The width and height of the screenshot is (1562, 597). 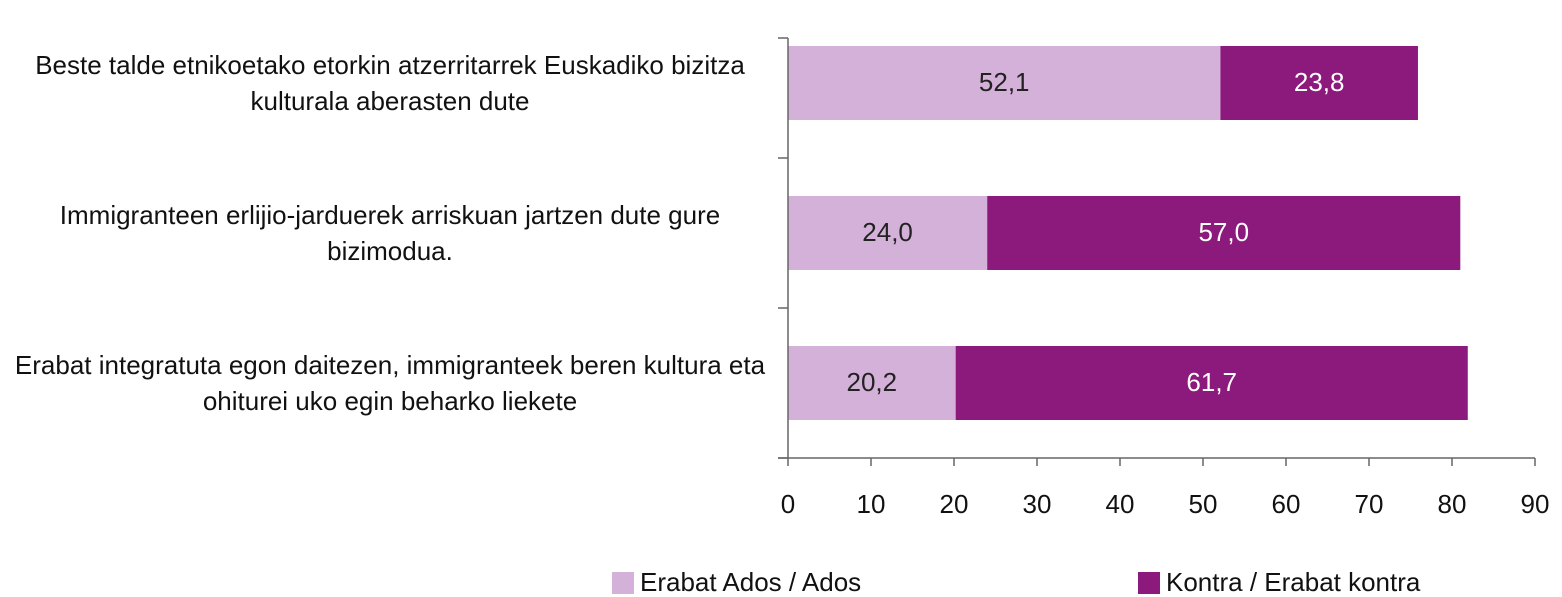 I want to click on x-tick-label: 10, so click(x=871, y=504).